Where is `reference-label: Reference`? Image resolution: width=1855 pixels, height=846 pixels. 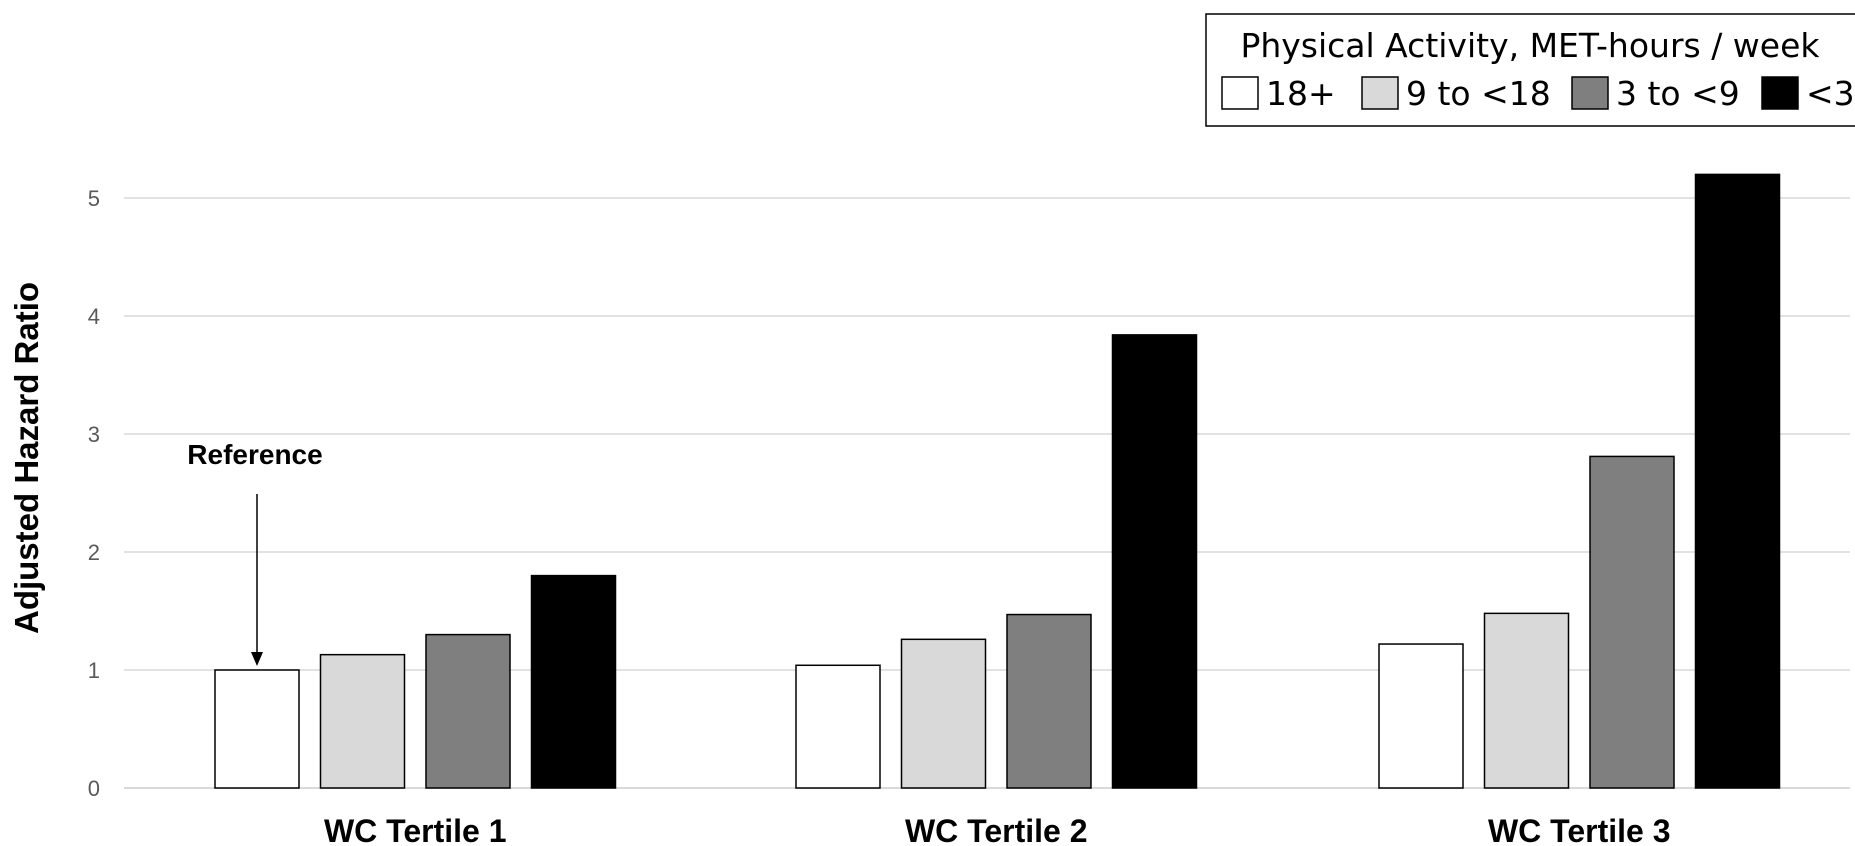
reference-label: Reference is located at coordinates (254, 454).